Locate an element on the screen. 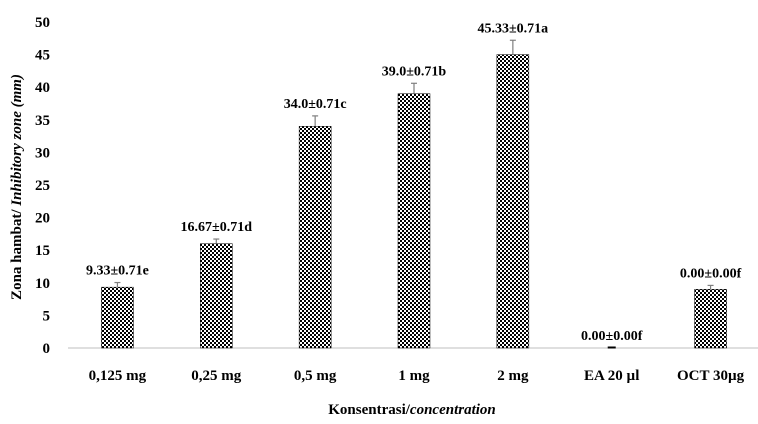 The width and height of the screenshot is (758, 424). y-tick-label: 25 is located at coordinates (42, 186).